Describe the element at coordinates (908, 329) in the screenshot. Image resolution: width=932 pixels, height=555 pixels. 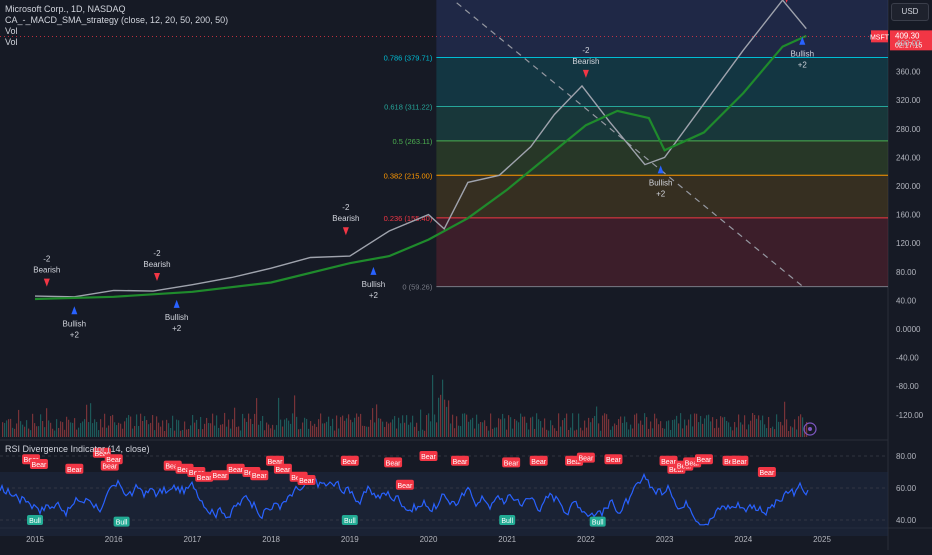
I see `price-axis-tick: 0.0000` at that location.